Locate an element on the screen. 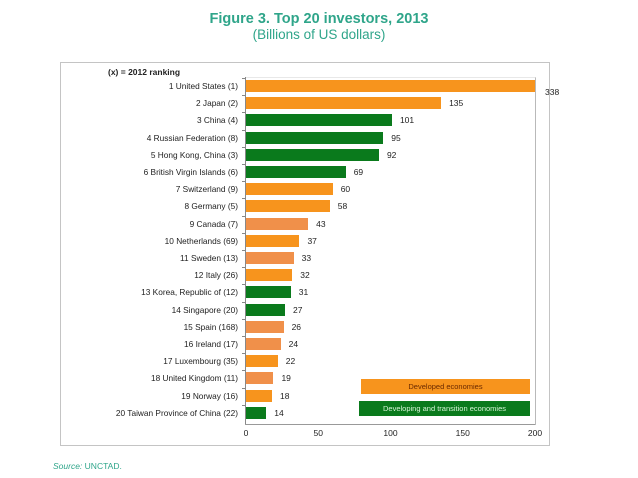 The width and height of the screenshot is (638, 478). category-label: 16 Ireland (17) is located at coordinates (211, 344).